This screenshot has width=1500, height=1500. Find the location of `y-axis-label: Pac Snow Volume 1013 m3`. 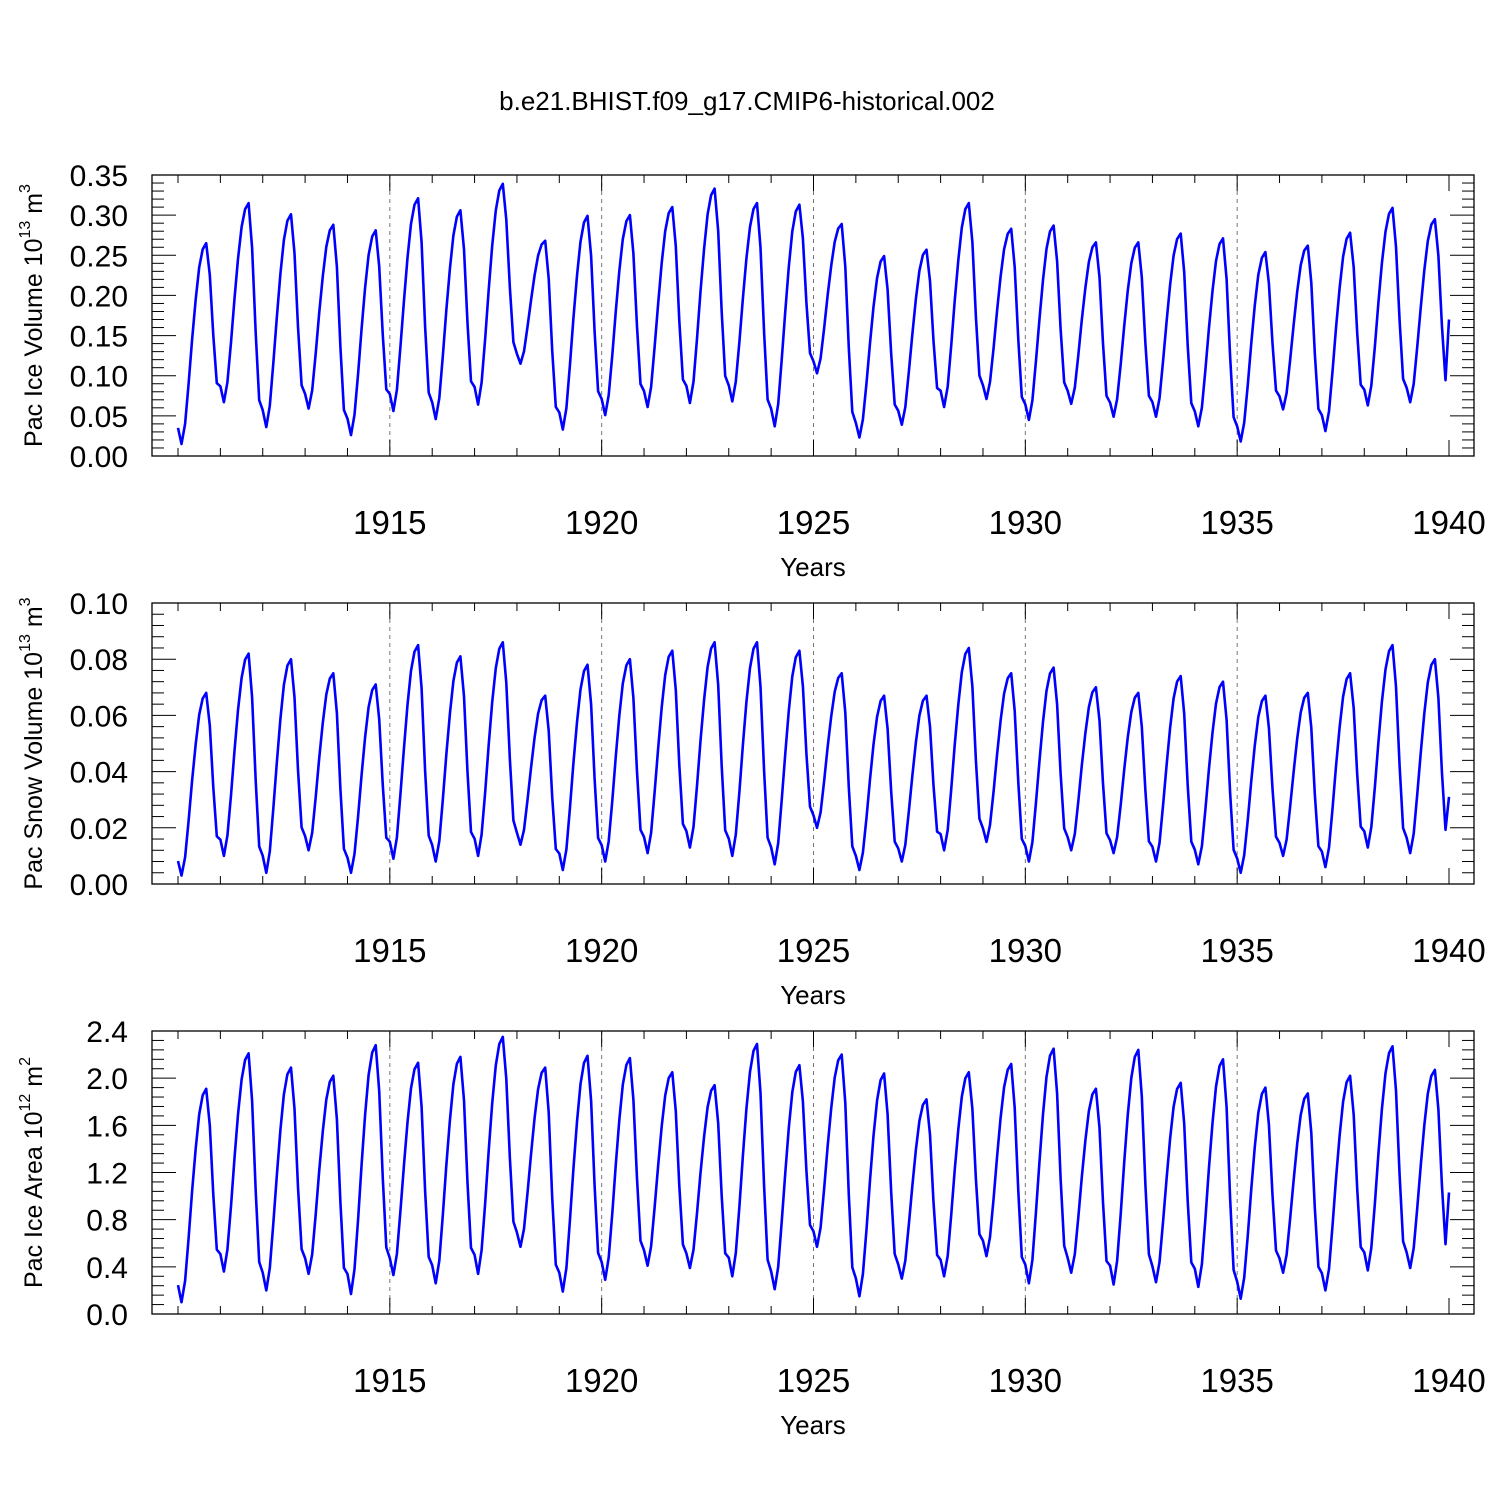

y-axis-label: Pac Snow Volume 1013 m3 is located at coordinates (32, 743).